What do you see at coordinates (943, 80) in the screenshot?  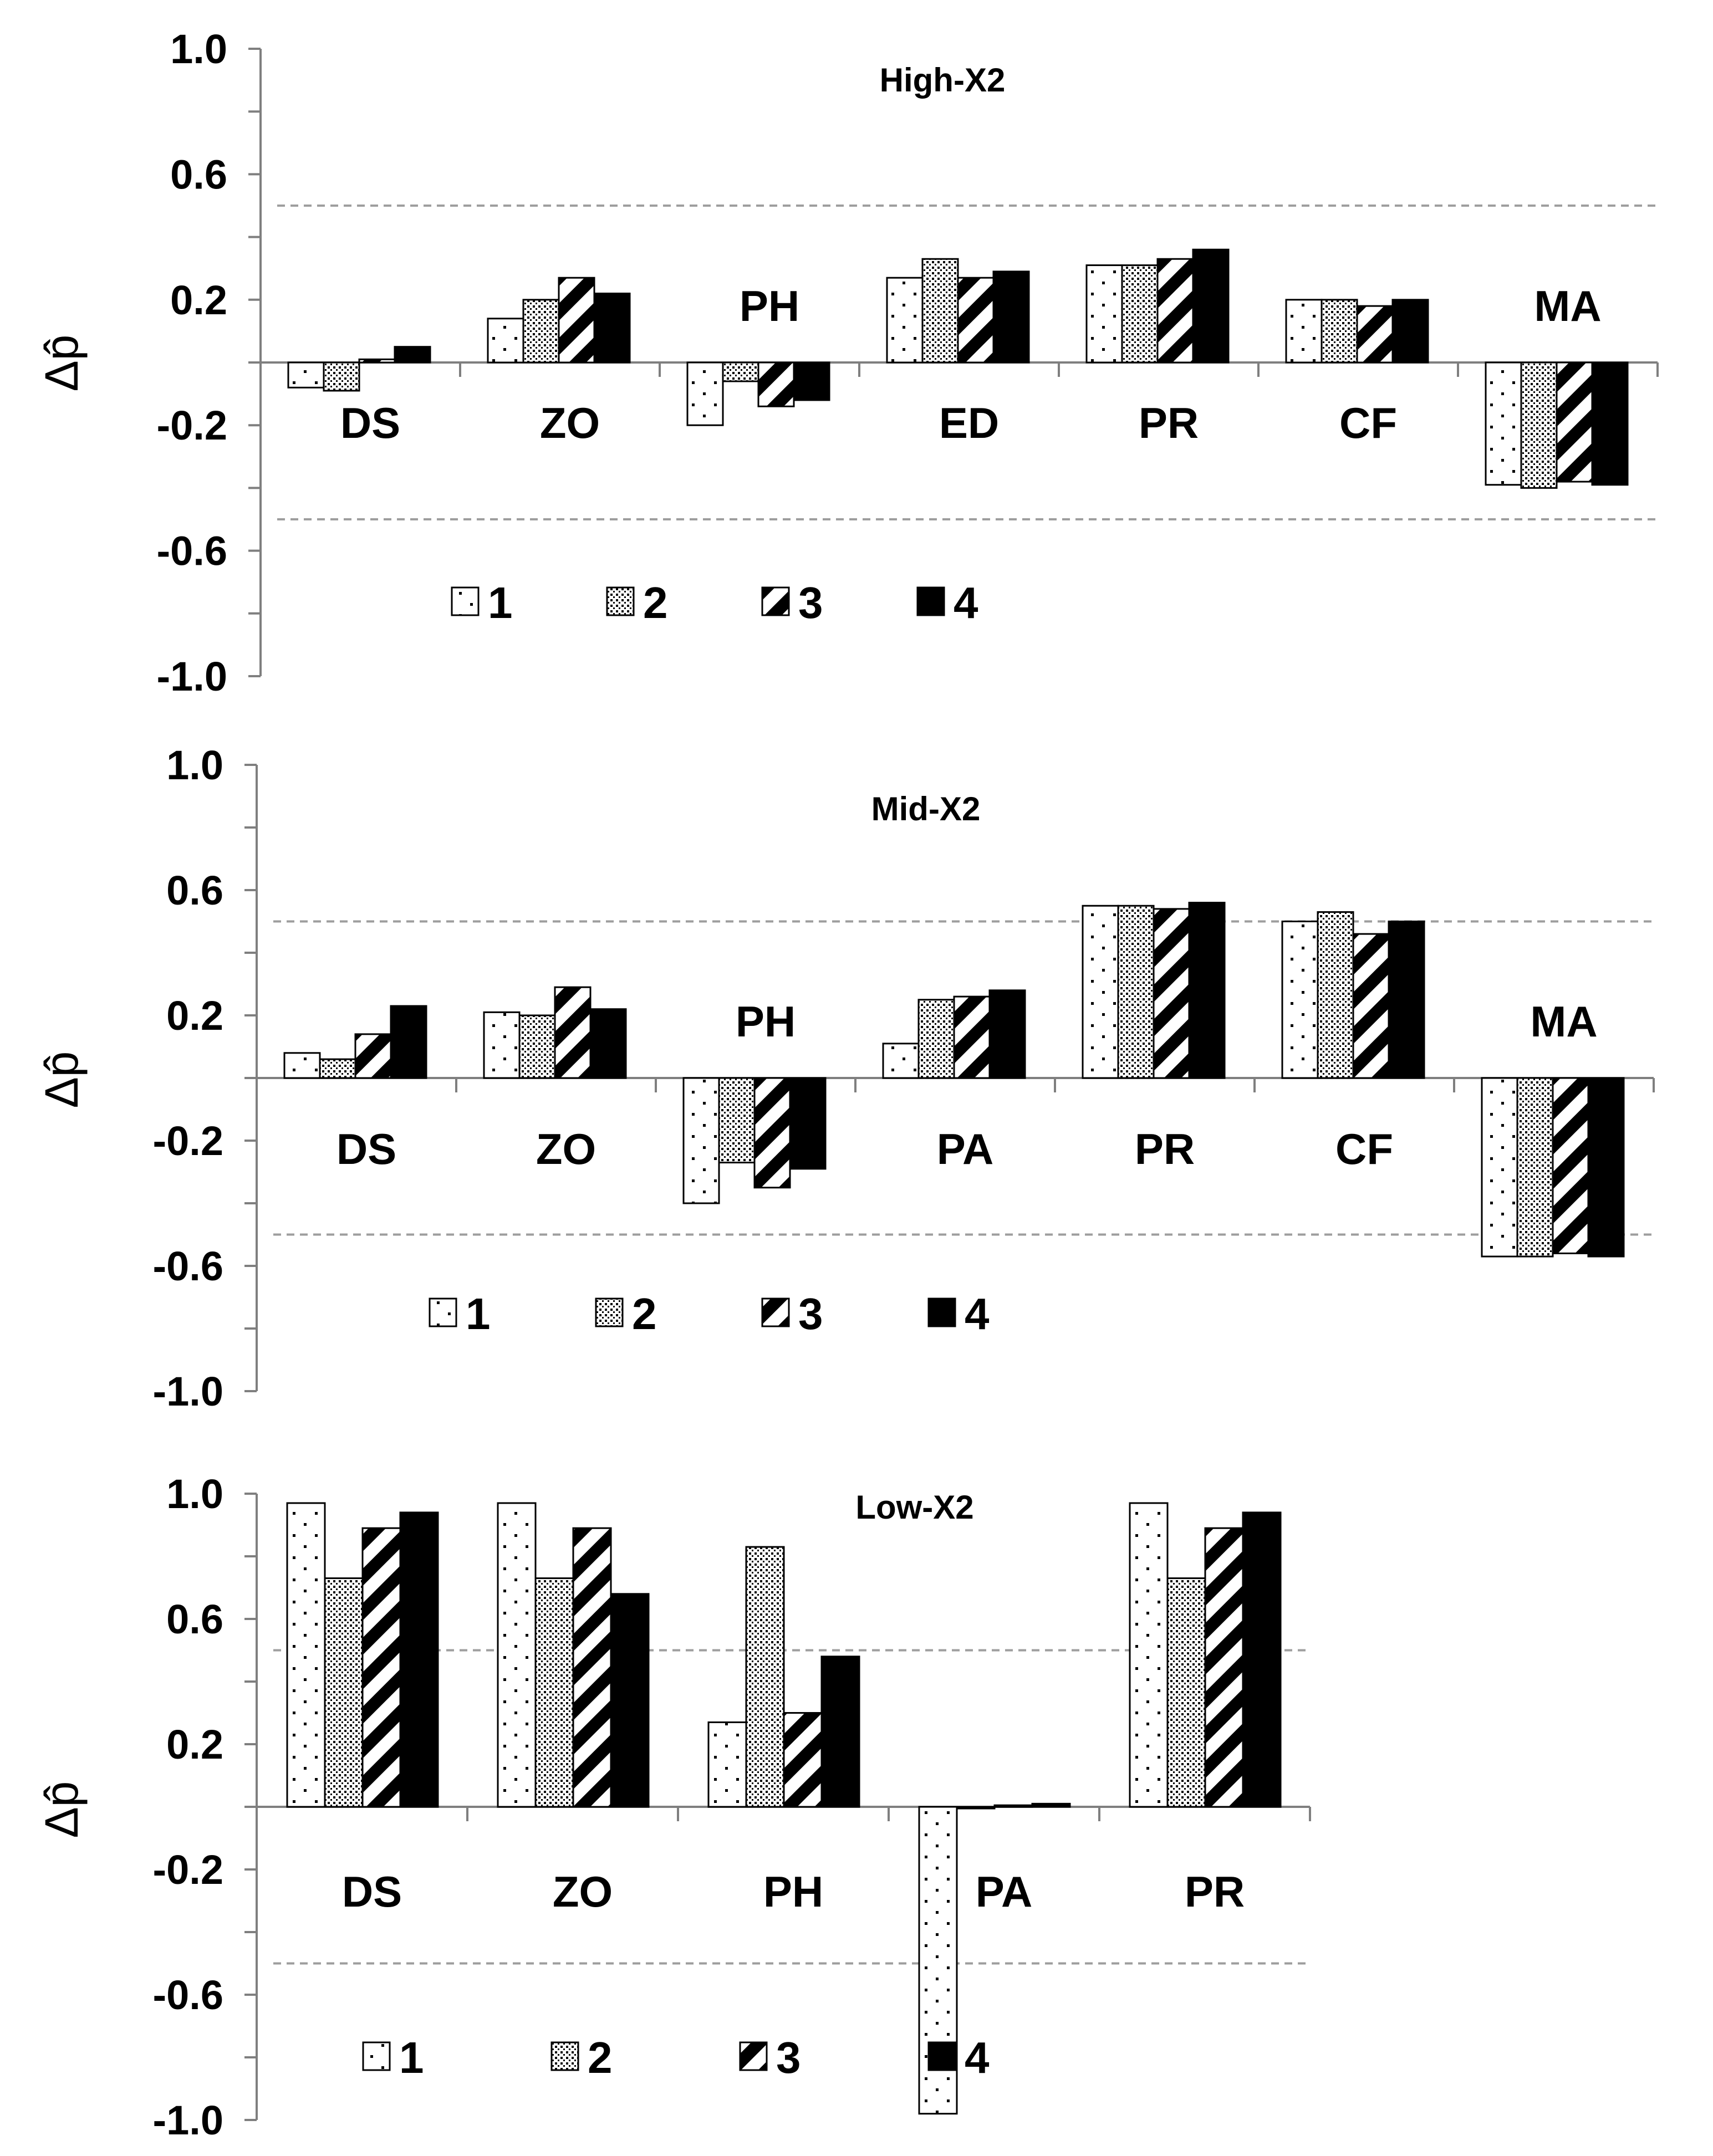 I see `chart-title: High-X2` at bounding box center [943, 80].